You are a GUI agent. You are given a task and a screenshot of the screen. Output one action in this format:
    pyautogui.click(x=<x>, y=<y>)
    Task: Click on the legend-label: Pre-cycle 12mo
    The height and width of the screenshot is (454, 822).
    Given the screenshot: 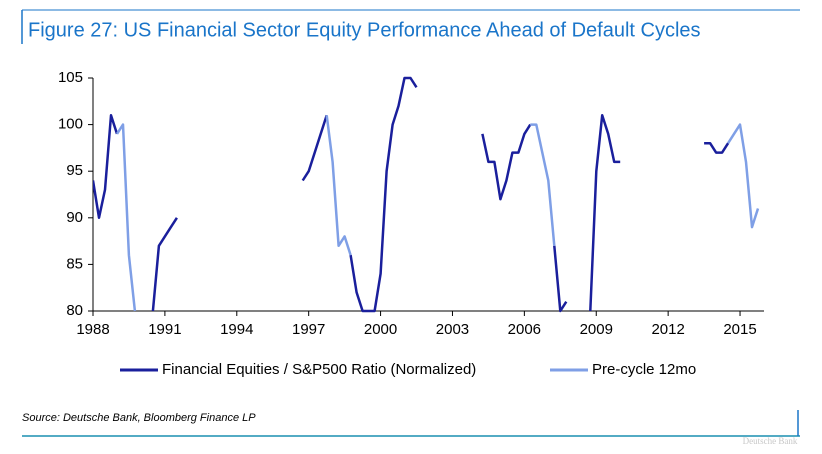 What is the action you would take?
    pyautogui.click(x=644, y=369)
    